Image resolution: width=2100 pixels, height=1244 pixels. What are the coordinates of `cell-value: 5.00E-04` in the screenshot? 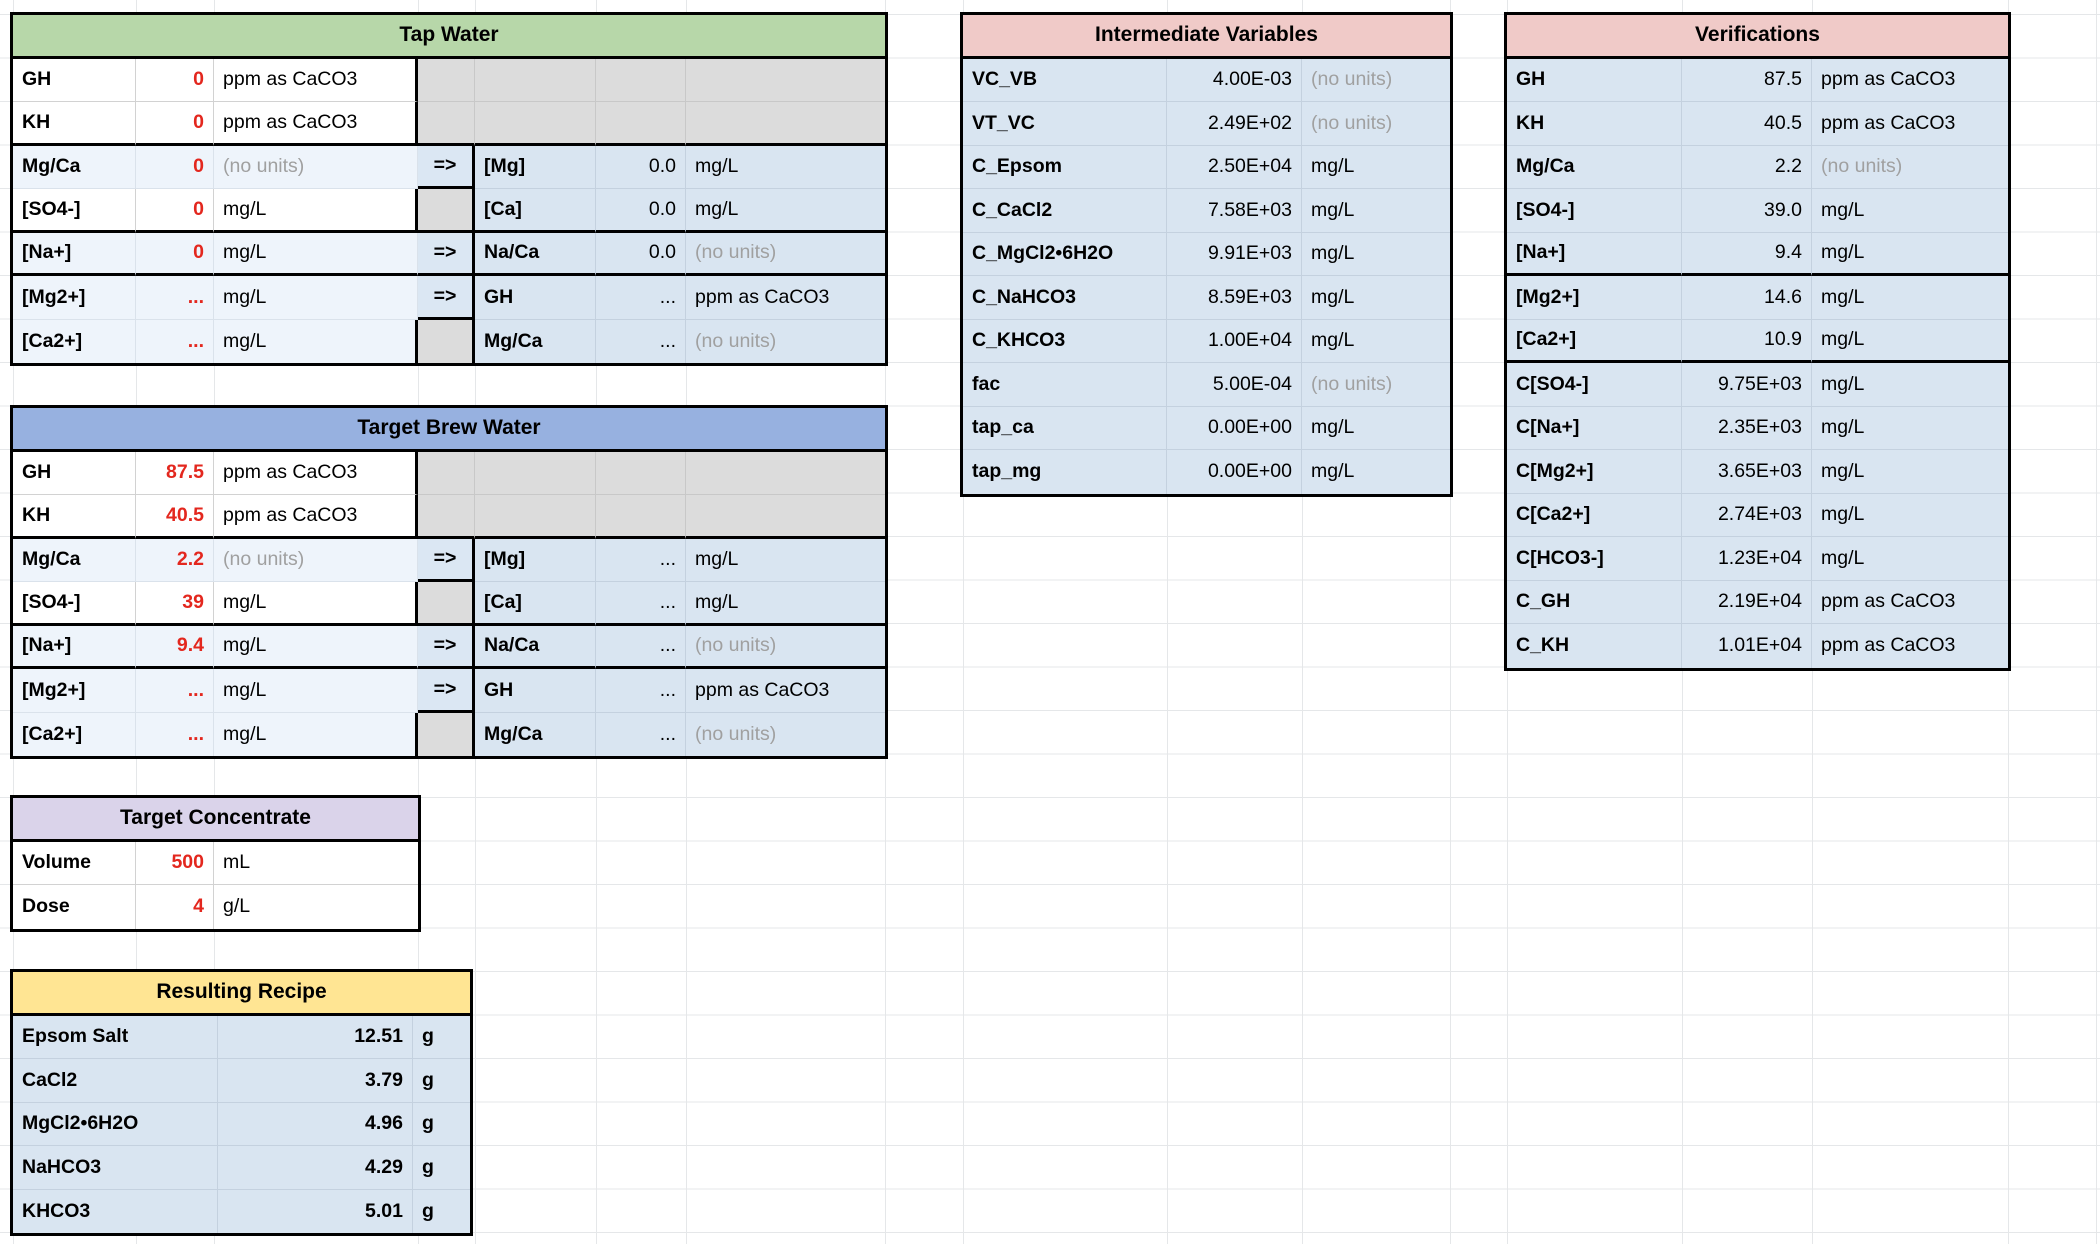 It's located at (1234, 385).